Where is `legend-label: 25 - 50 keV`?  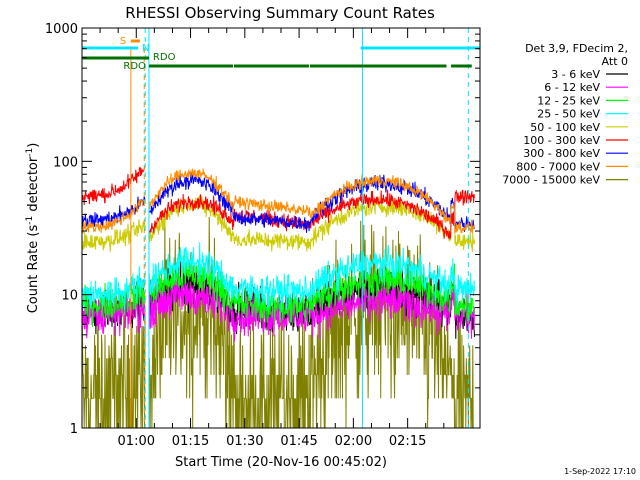 legend-label: 25 - 50 keV is located at coordinates (568, 114).